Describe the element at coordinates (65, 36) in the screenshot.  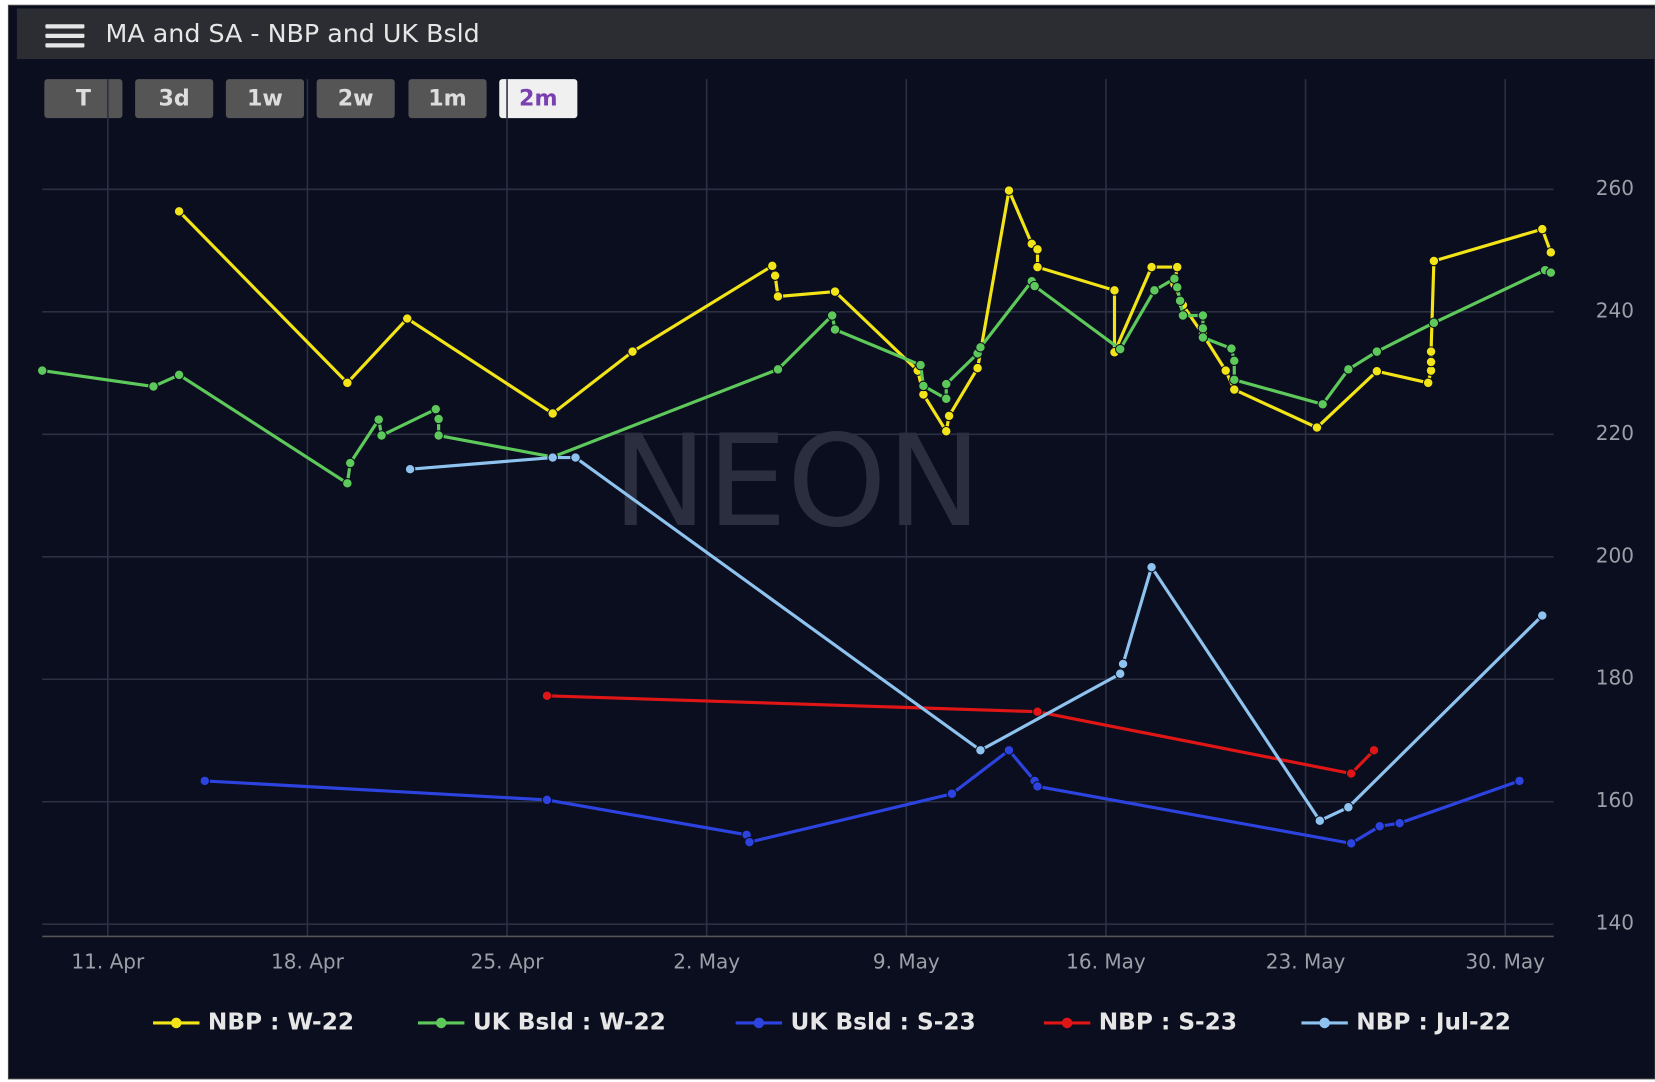
I see `menu-icon` at that location.